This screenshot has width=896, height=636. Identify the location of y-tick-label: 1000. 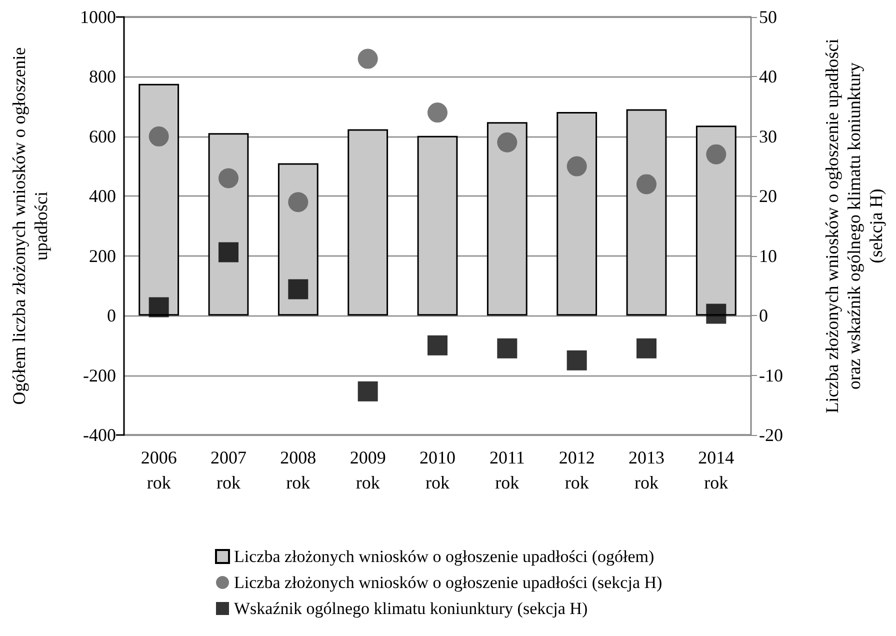
(98, 17).